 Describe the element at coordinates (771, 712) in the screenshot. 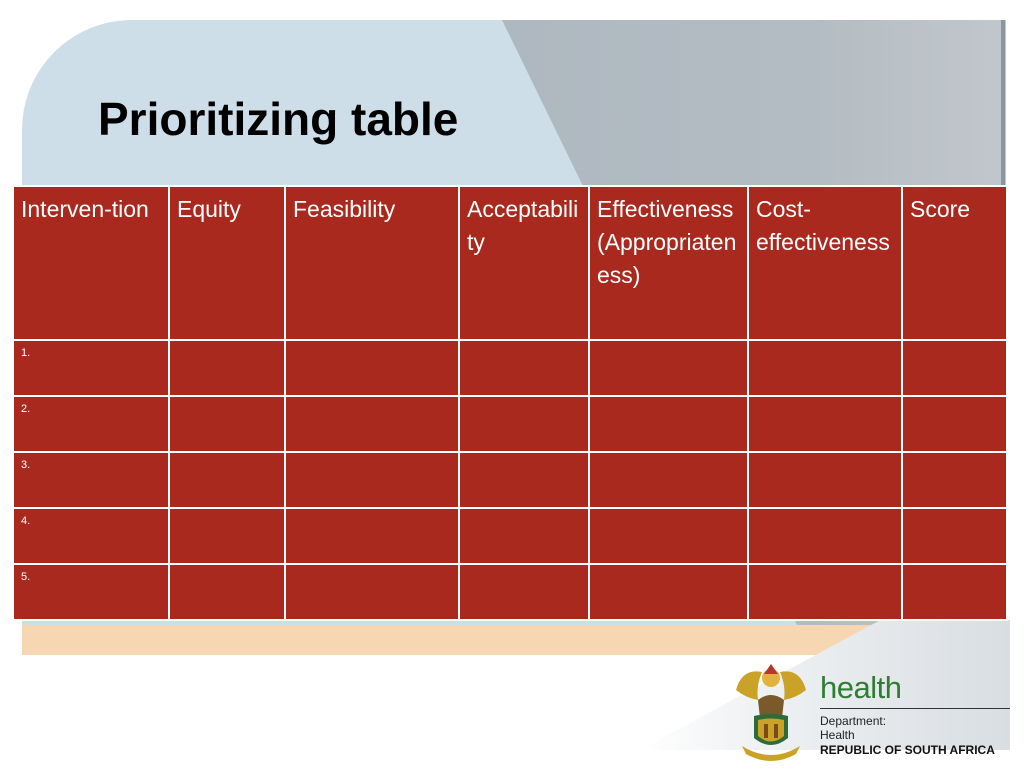

I see `coat-of-arms-icon` at that location.